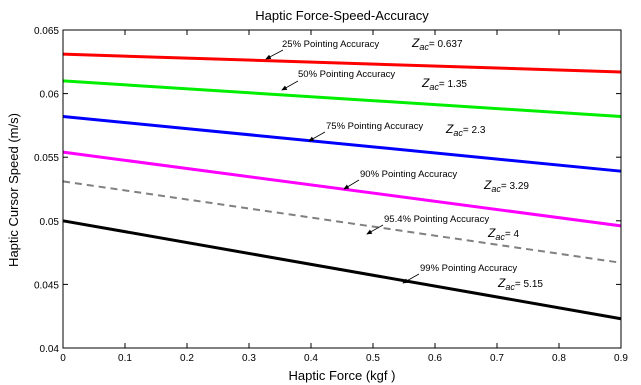 The image size is (641, 385). I want to click on z-value-label: Zac= 2.3, so click(465, 130).